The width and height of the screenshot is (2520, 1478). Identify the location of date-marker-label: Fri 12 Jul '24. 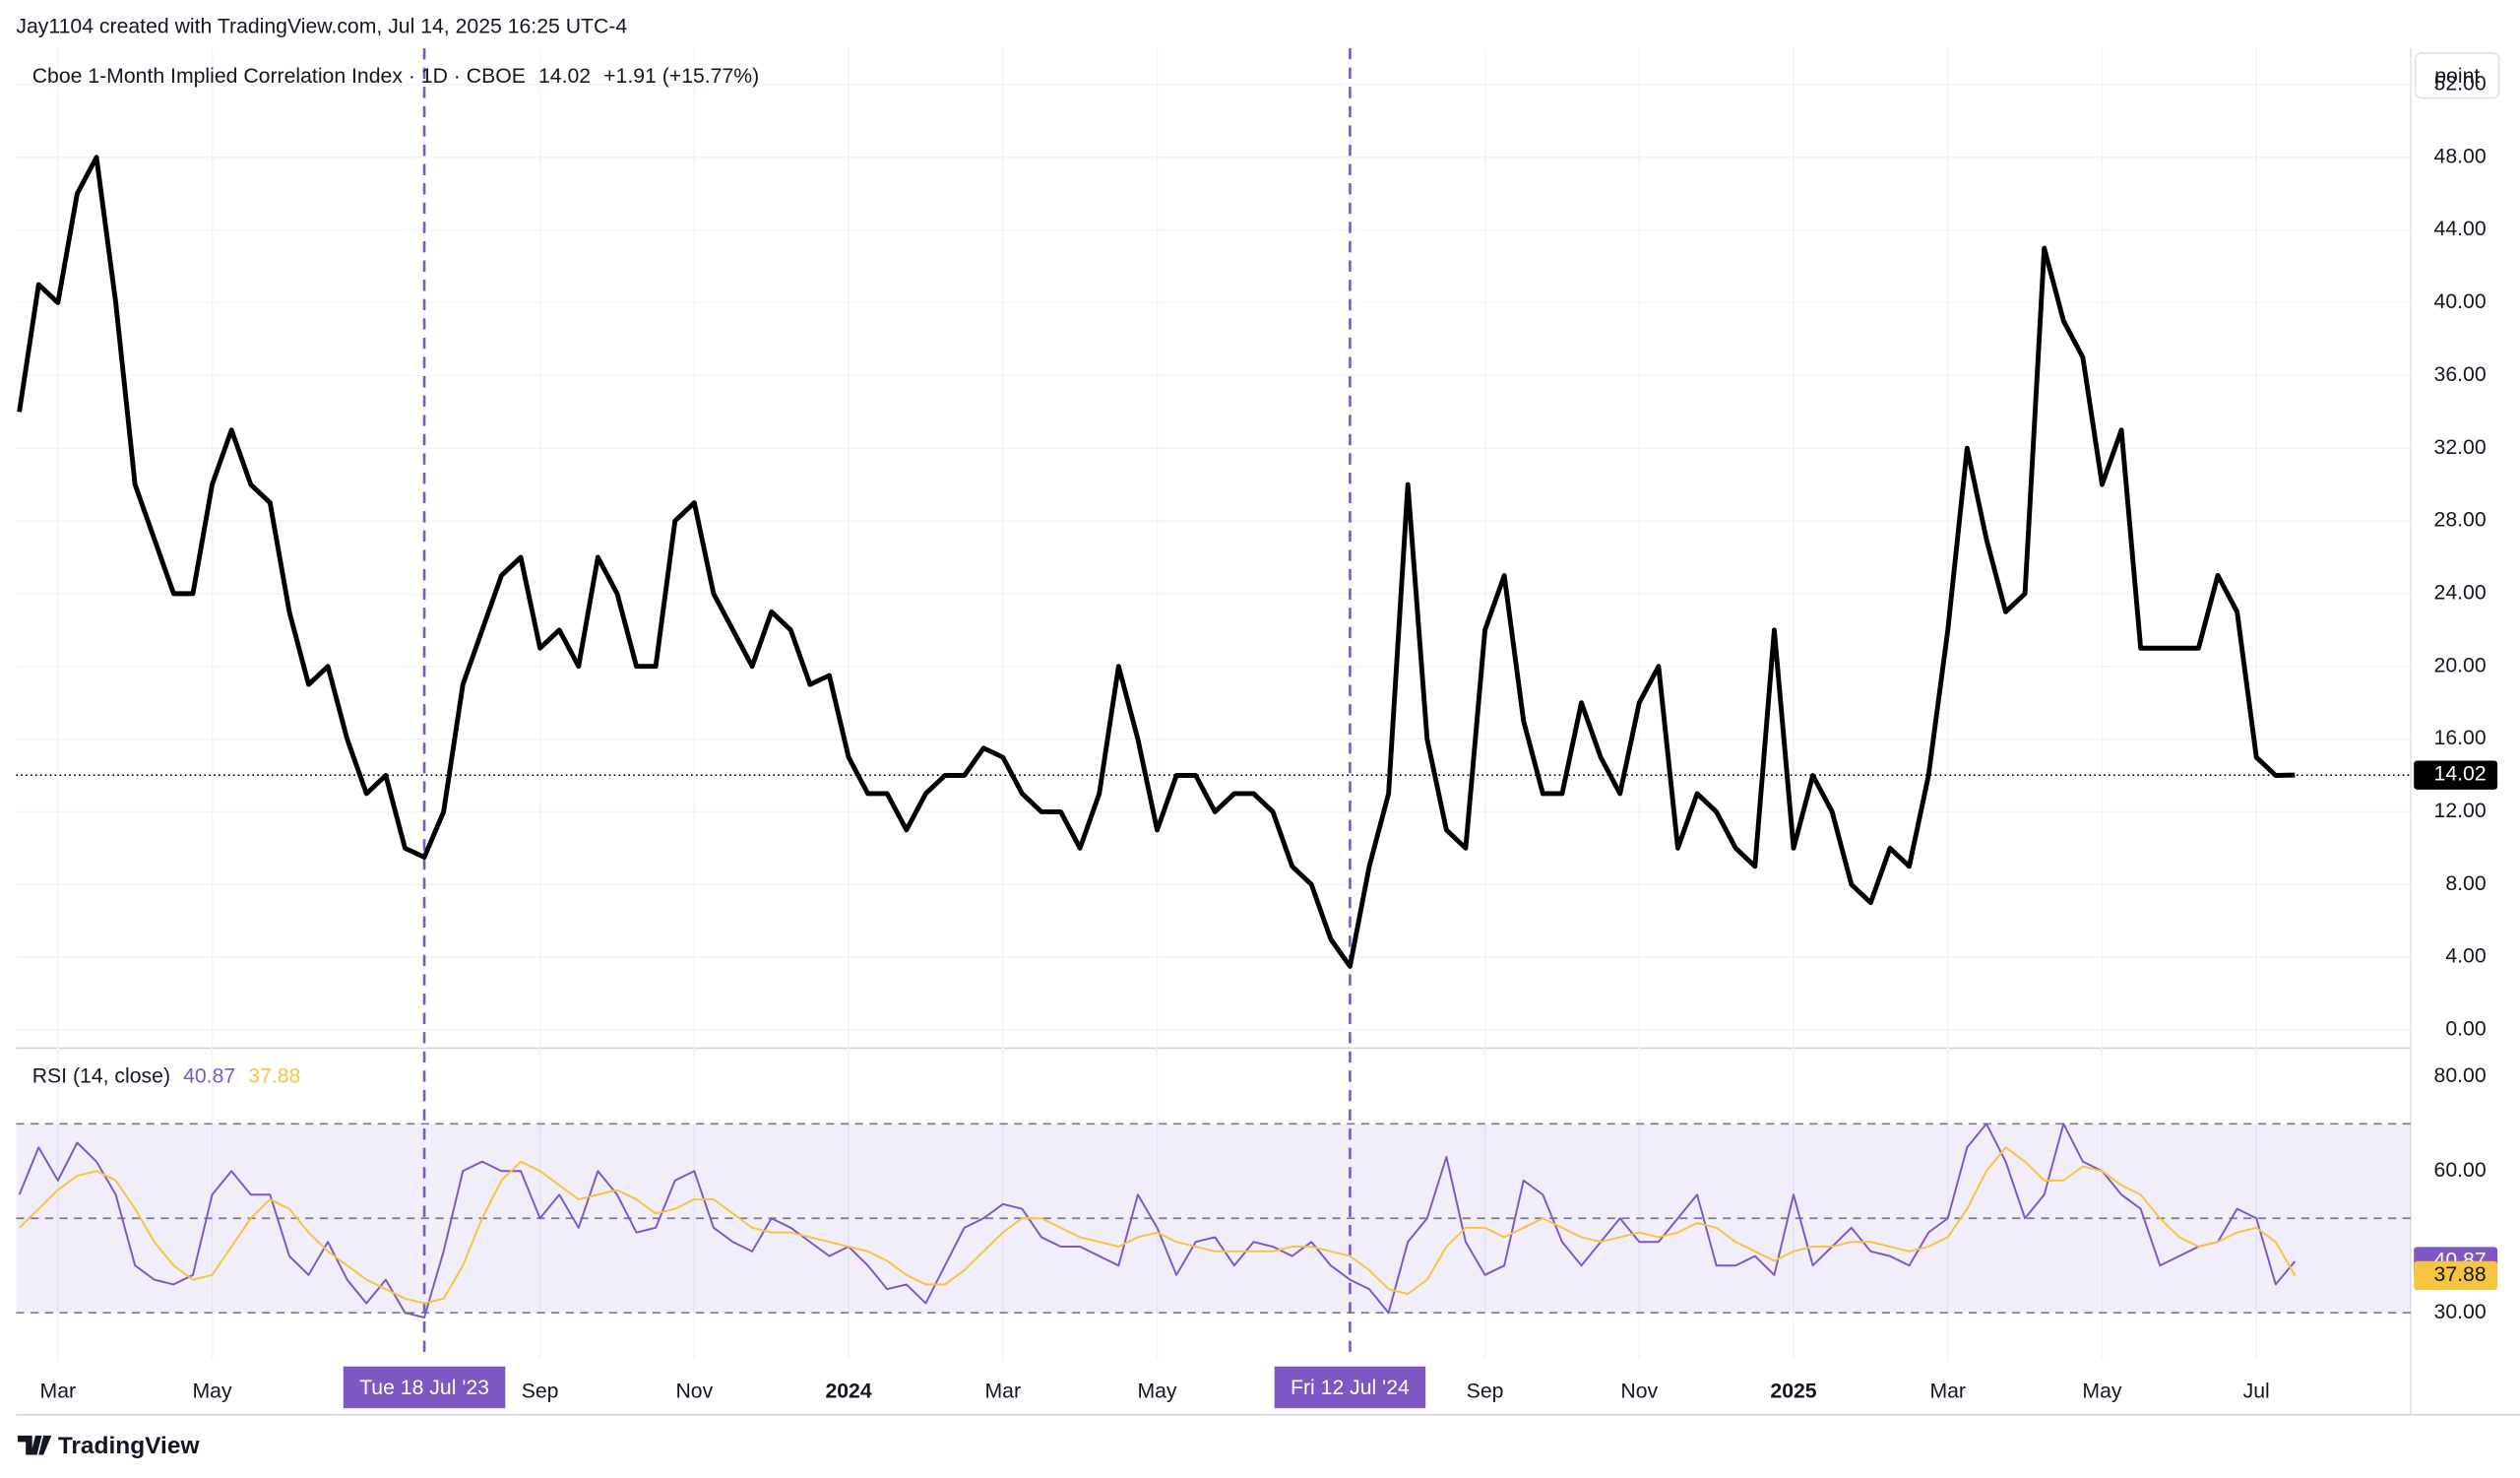
(1350, 1388).